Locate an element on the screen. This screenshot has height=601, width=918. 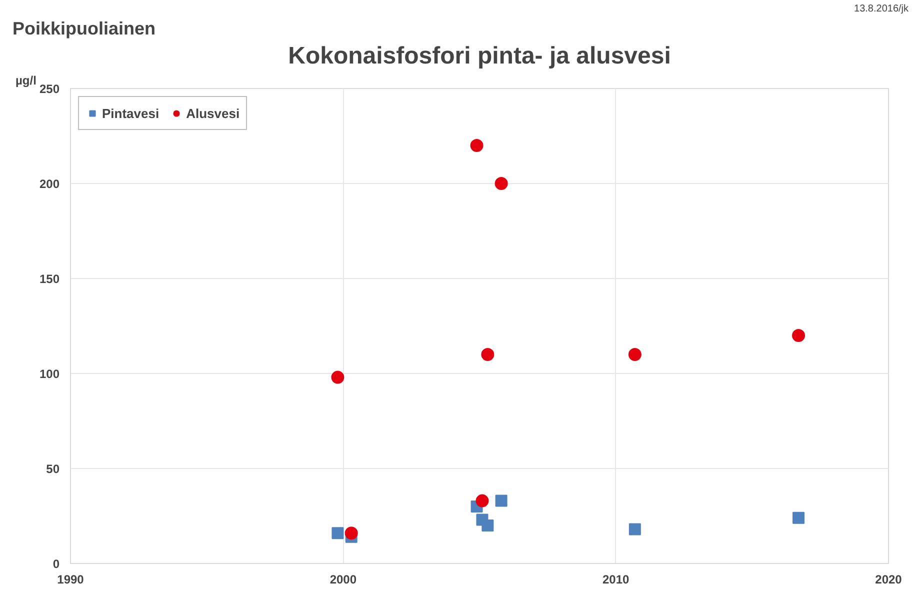
legend-label: Pintavesi is located at coordinates (131, 113).